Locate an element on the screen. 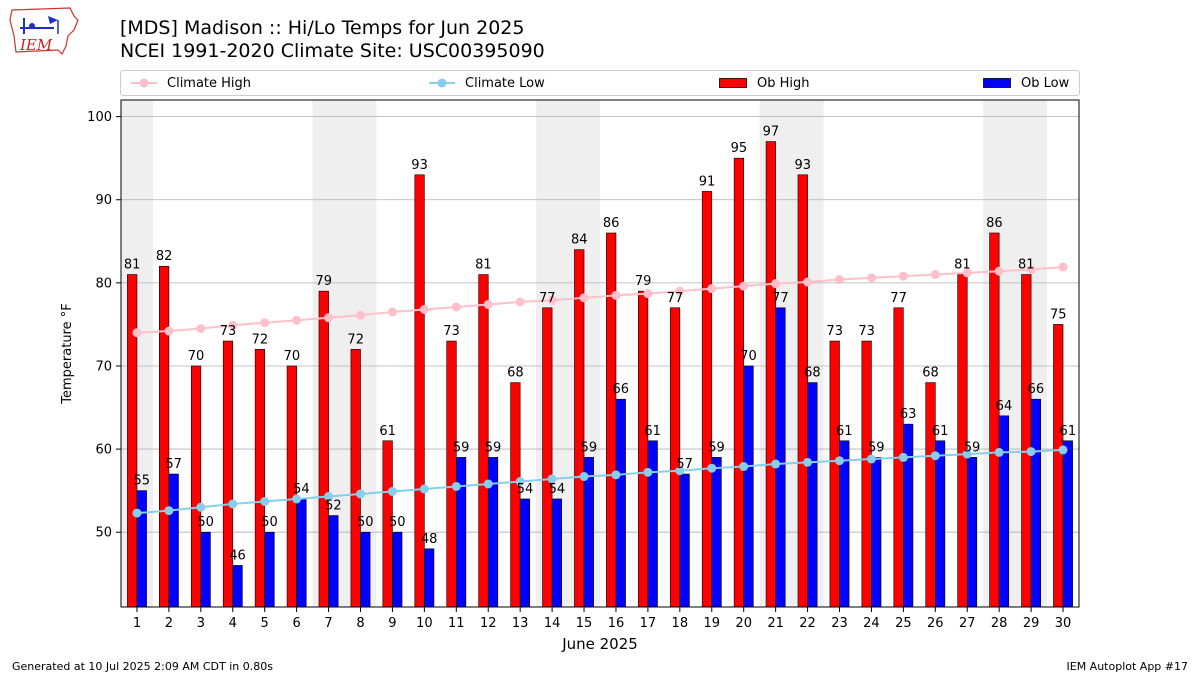 The width and height of the screenshot is (1200, 675). x-tick-label: 20 is located at coordinates (743, 623).